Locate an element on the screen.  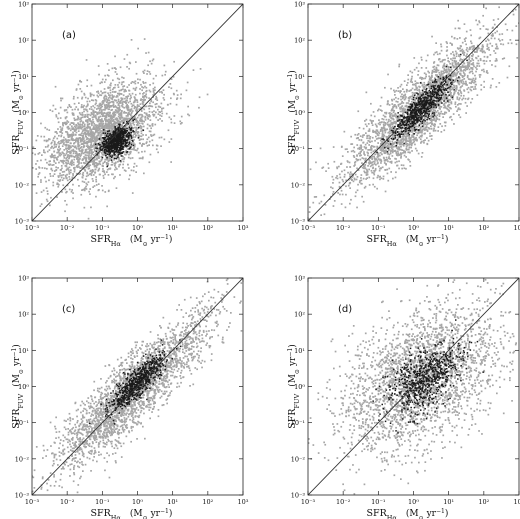
x-tick-label: 10⁻² is located at coordinates (67, 228).